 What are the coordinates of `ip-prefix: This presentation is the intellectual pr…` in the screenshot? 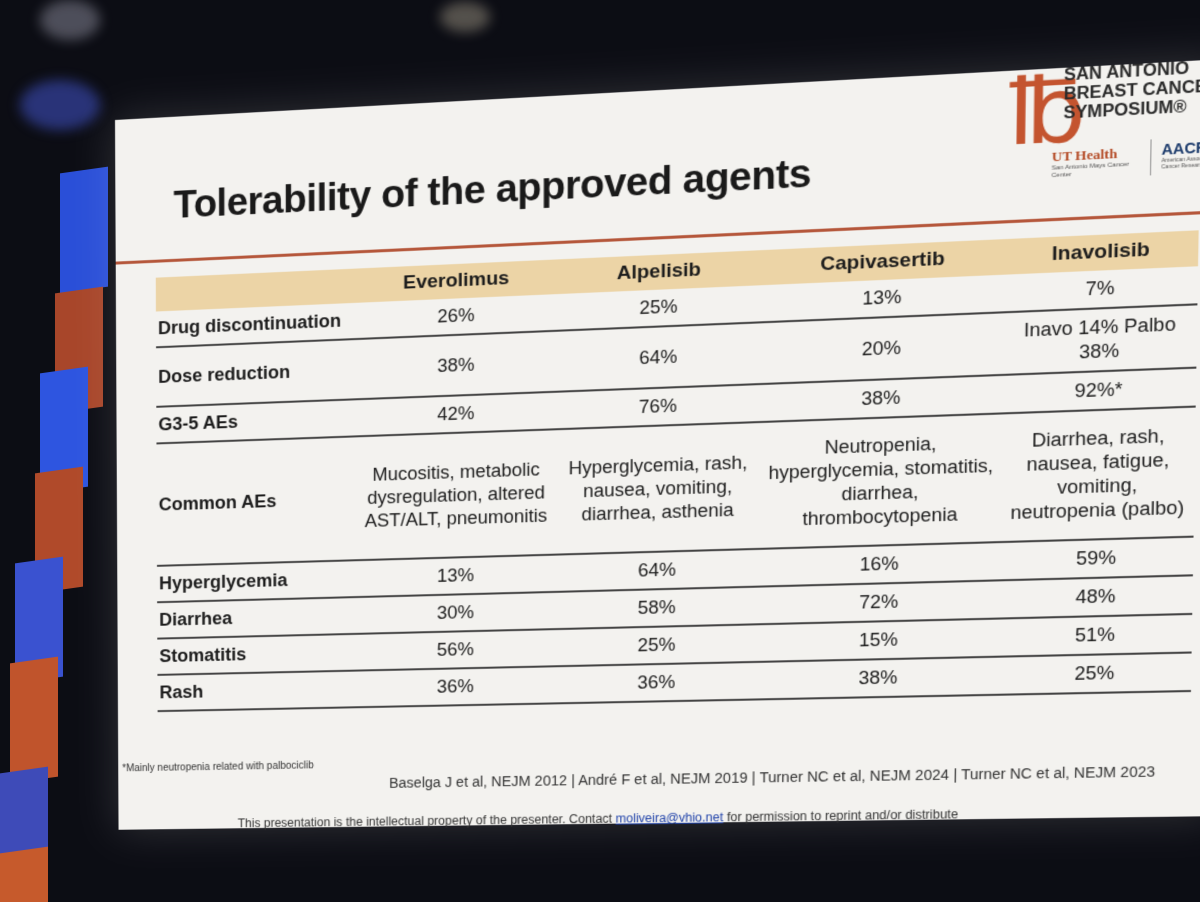 It's located at (425, 821).